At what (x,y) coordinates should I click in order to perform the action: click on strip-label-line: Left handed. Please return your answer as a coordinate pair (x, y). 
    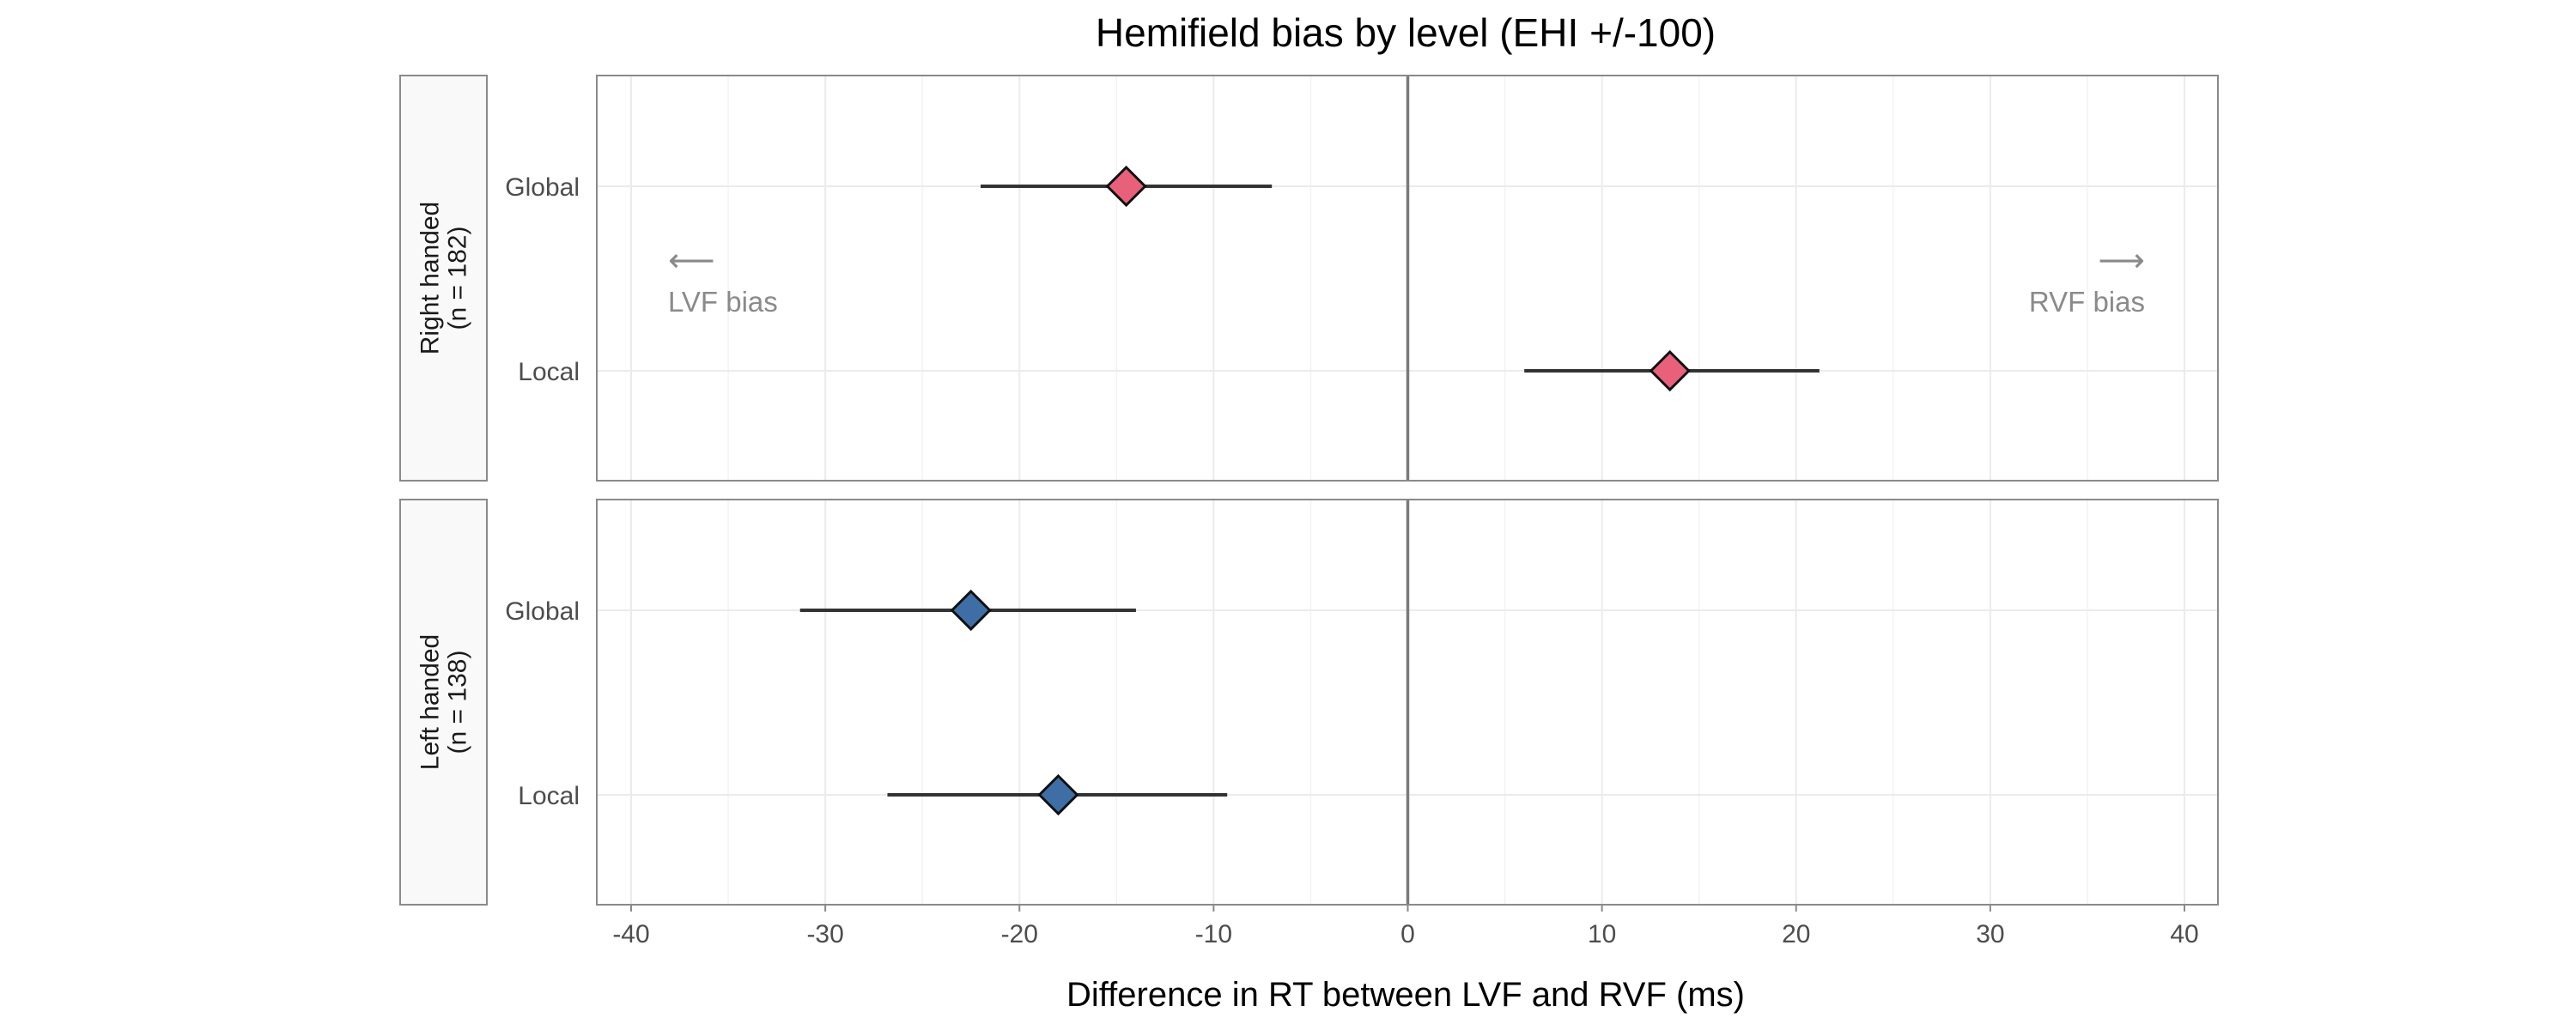
    Looking at the image, I should click on (431, 702).